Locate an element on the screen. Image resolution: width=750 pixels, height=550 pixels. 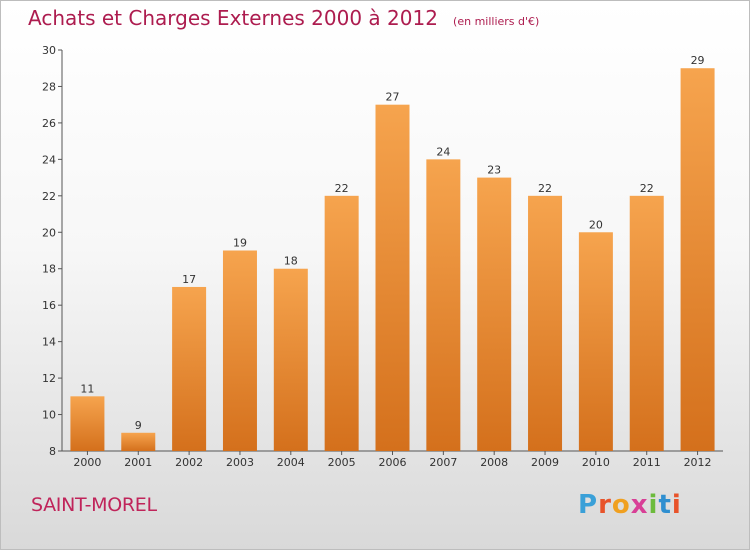
y-tick-label: 20 is located at coordinates (49, 232).